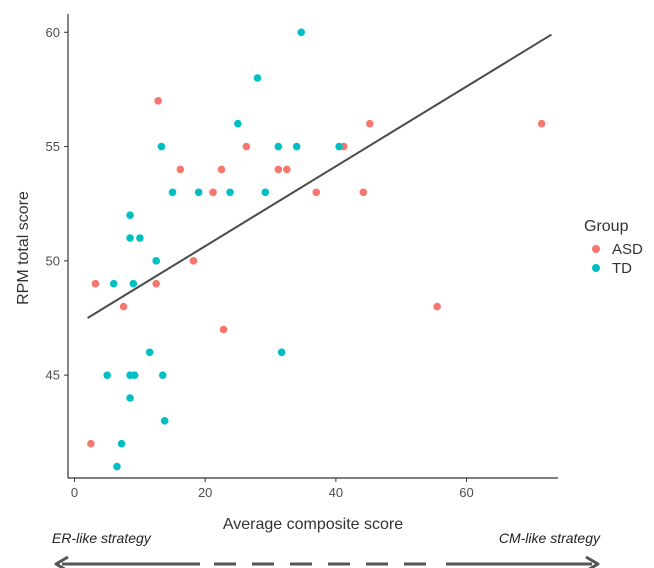 This screenshot has width=654, height=568. I want to click on x-tick-label: 0, so click(74, 492).